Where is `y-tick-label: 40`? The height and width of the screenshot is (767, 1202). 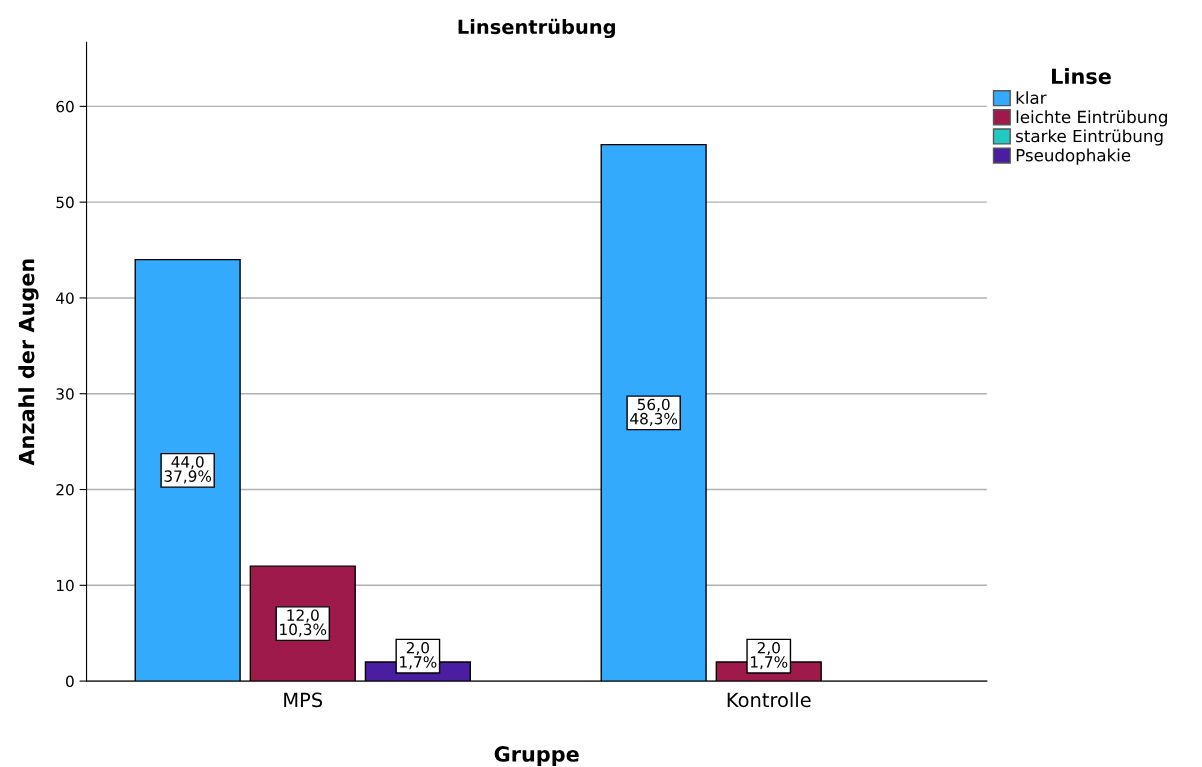 y-tick-label: 40 is located at coordinates (65, 298).